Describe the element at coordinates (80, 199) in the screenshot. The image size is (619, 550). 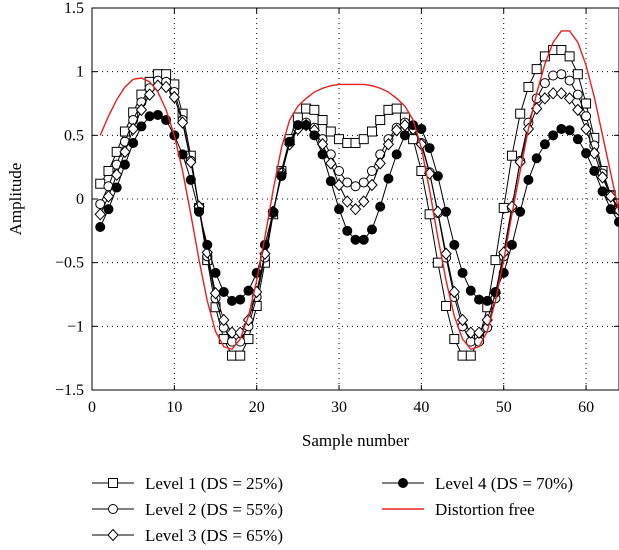
I see `y-tick-label: 0` at that location.